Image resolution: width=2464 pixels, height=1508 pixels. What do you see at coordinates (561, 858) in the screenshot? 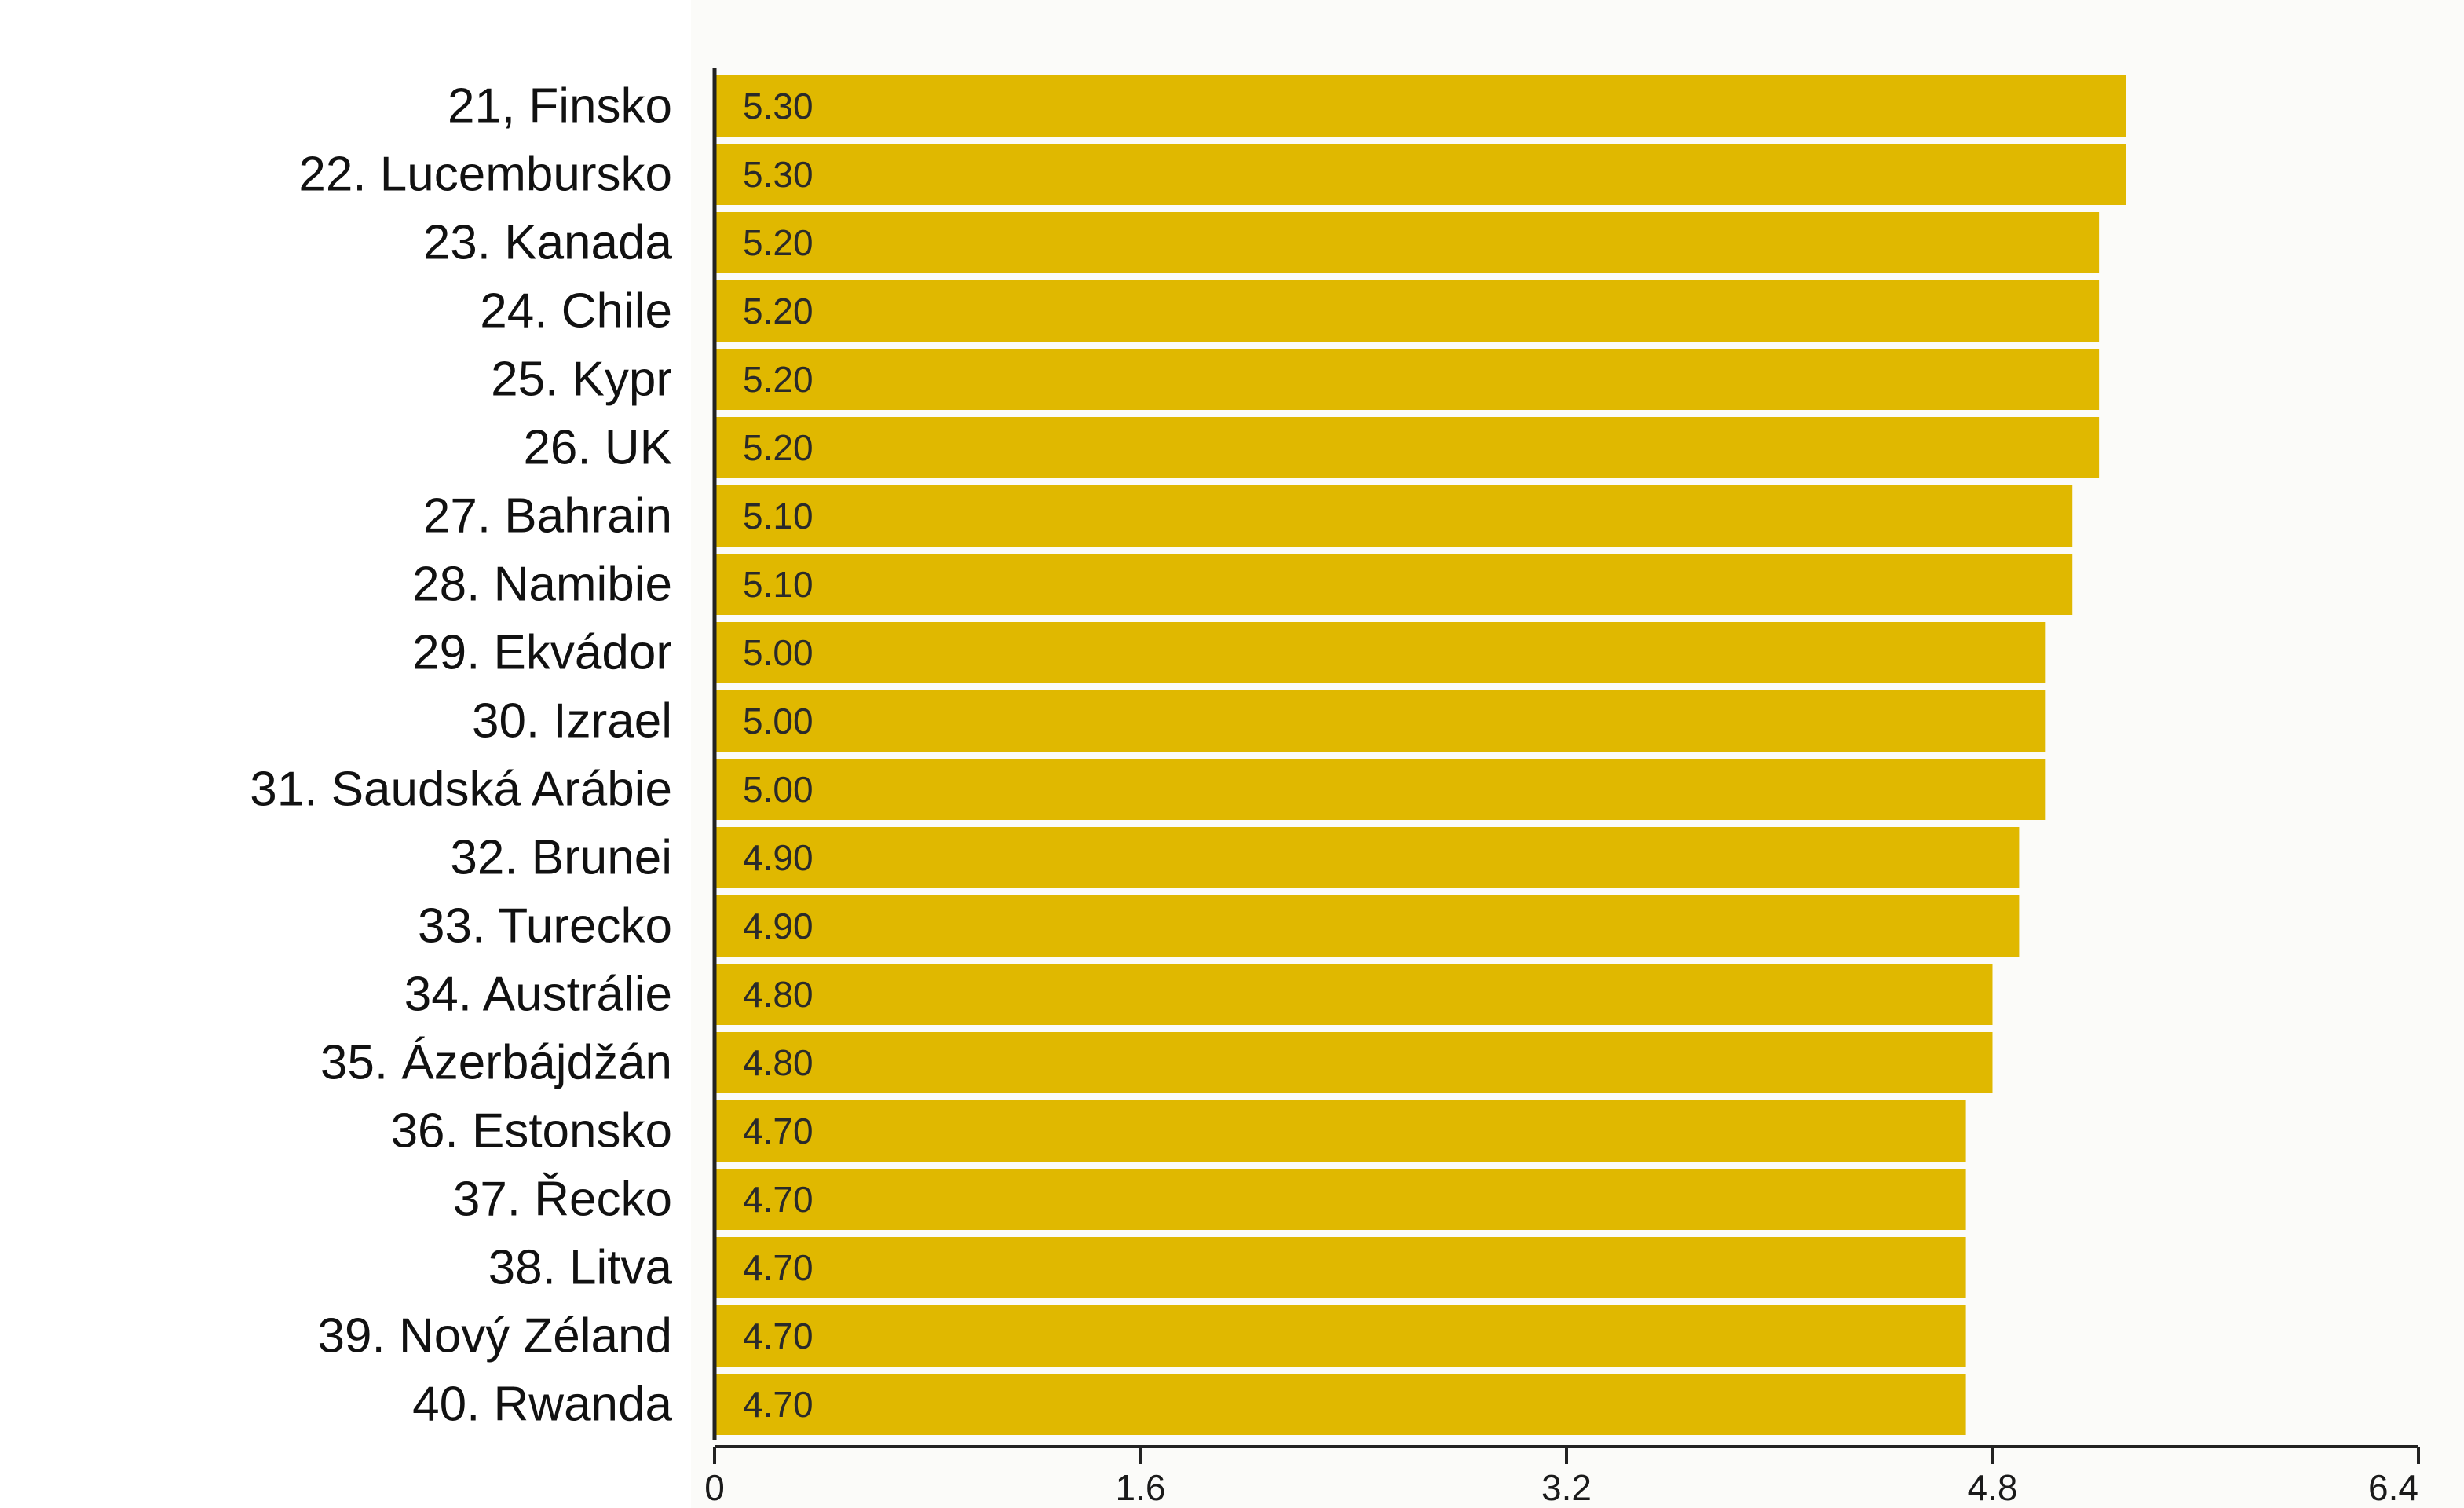
I see `category-label: 32. Brunei` at bounding box center [561, 858].